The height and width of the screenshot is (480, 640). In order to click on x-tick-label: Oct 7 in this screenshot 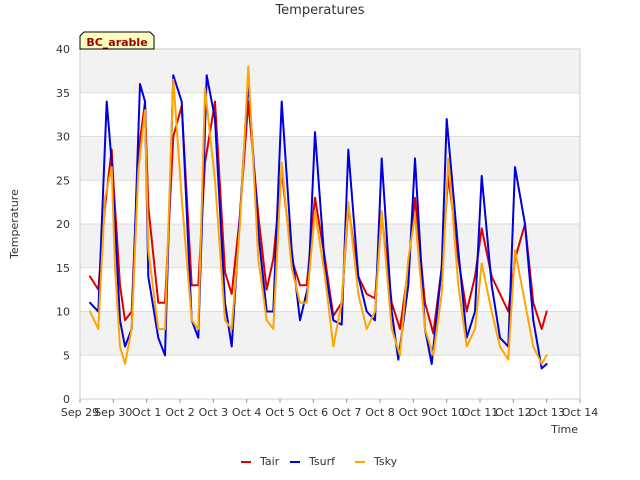, I will do `click(347, 412)`.